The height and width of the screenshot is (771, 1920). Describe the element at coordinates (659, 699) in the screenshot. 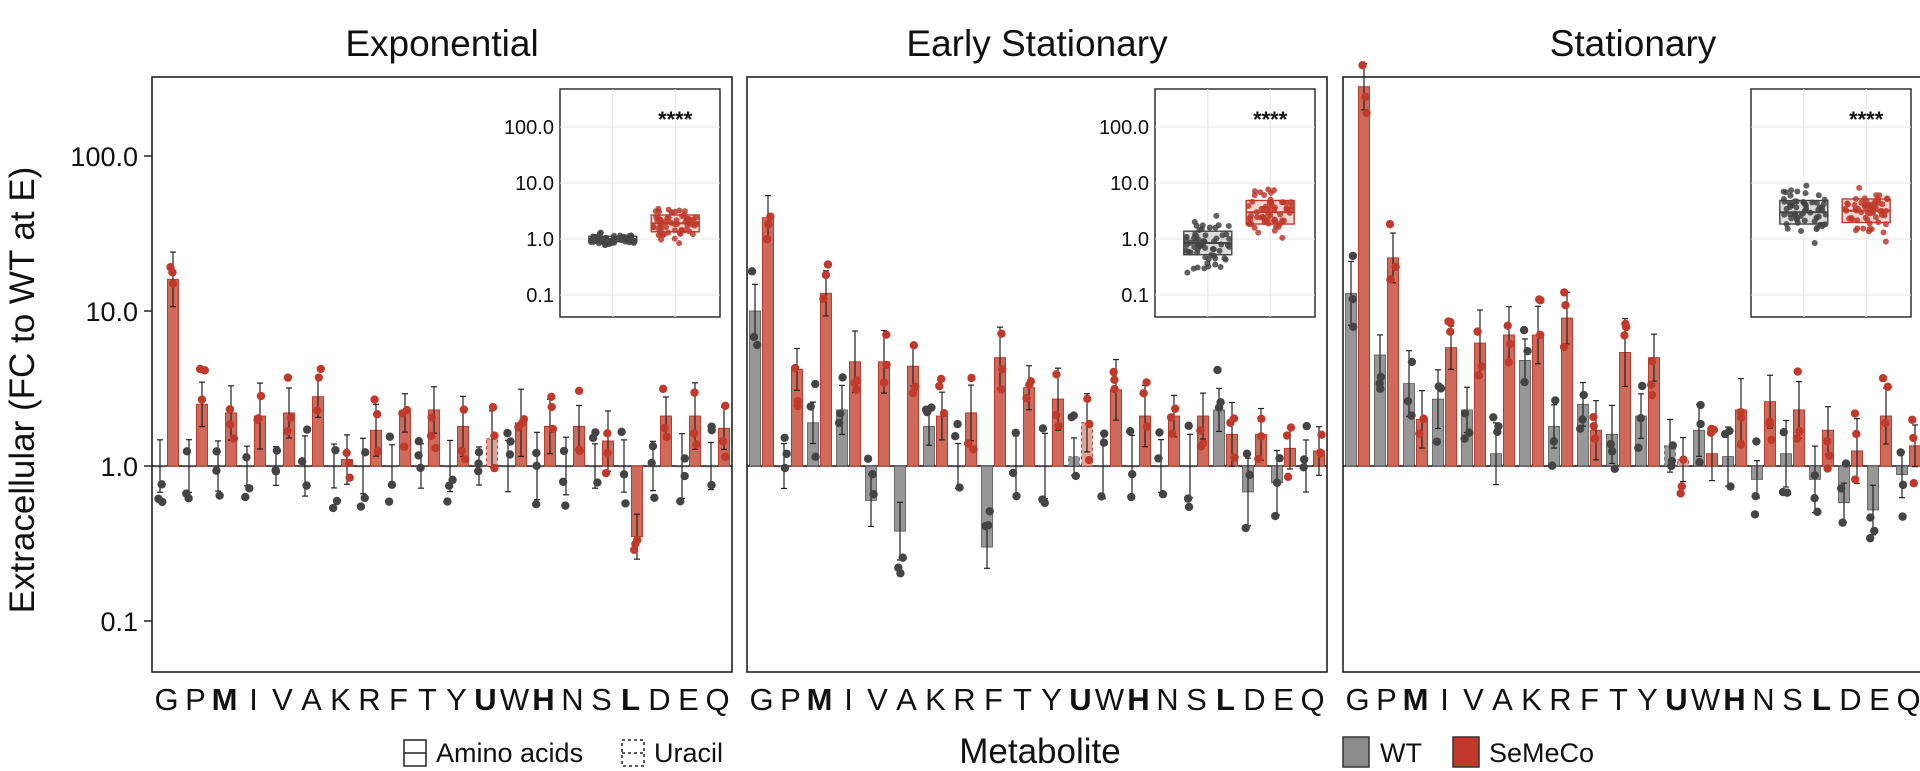

I see `category-label: D` at that location.